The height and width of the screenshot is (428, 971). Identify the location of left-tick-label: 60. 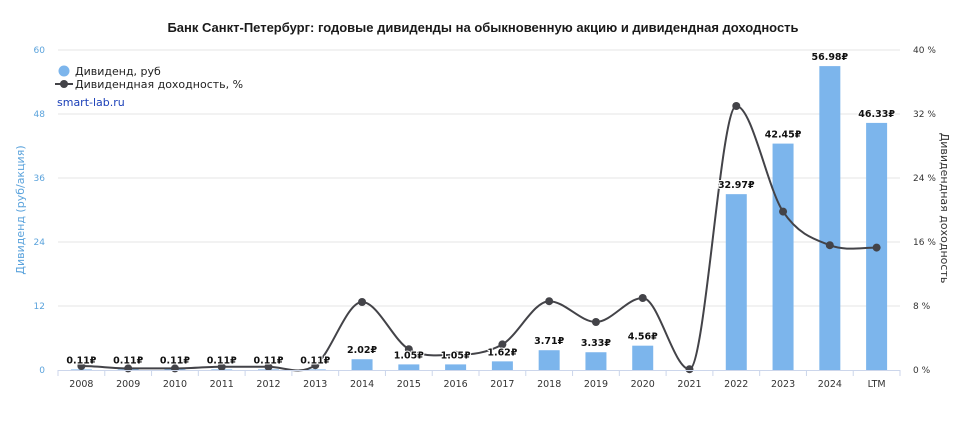
(40, 51).